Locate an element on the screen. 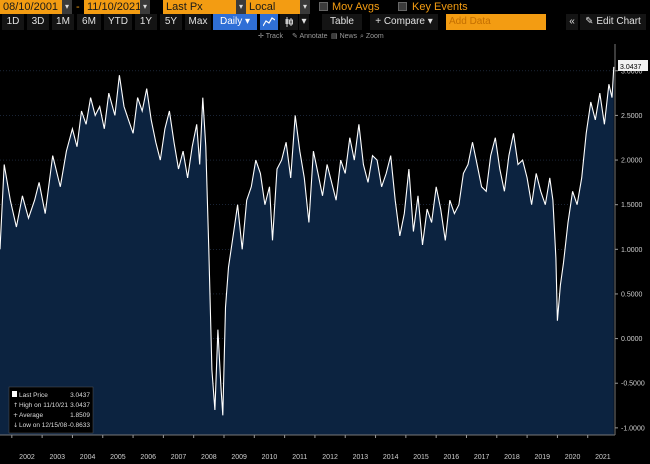  range-5y-button: 5Y is located at coordinates (171, 22).